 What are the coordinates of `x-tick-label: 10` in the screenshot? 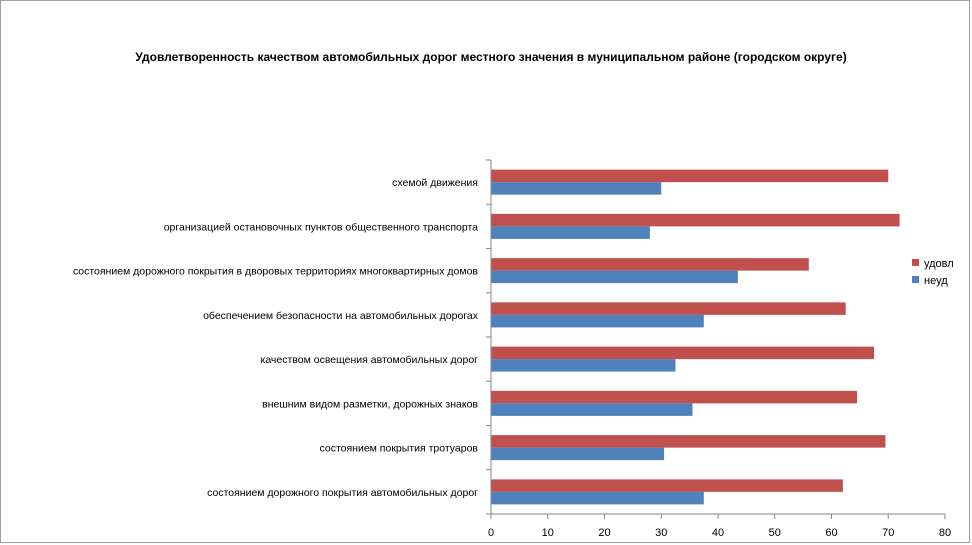 It's located at (548, 533).